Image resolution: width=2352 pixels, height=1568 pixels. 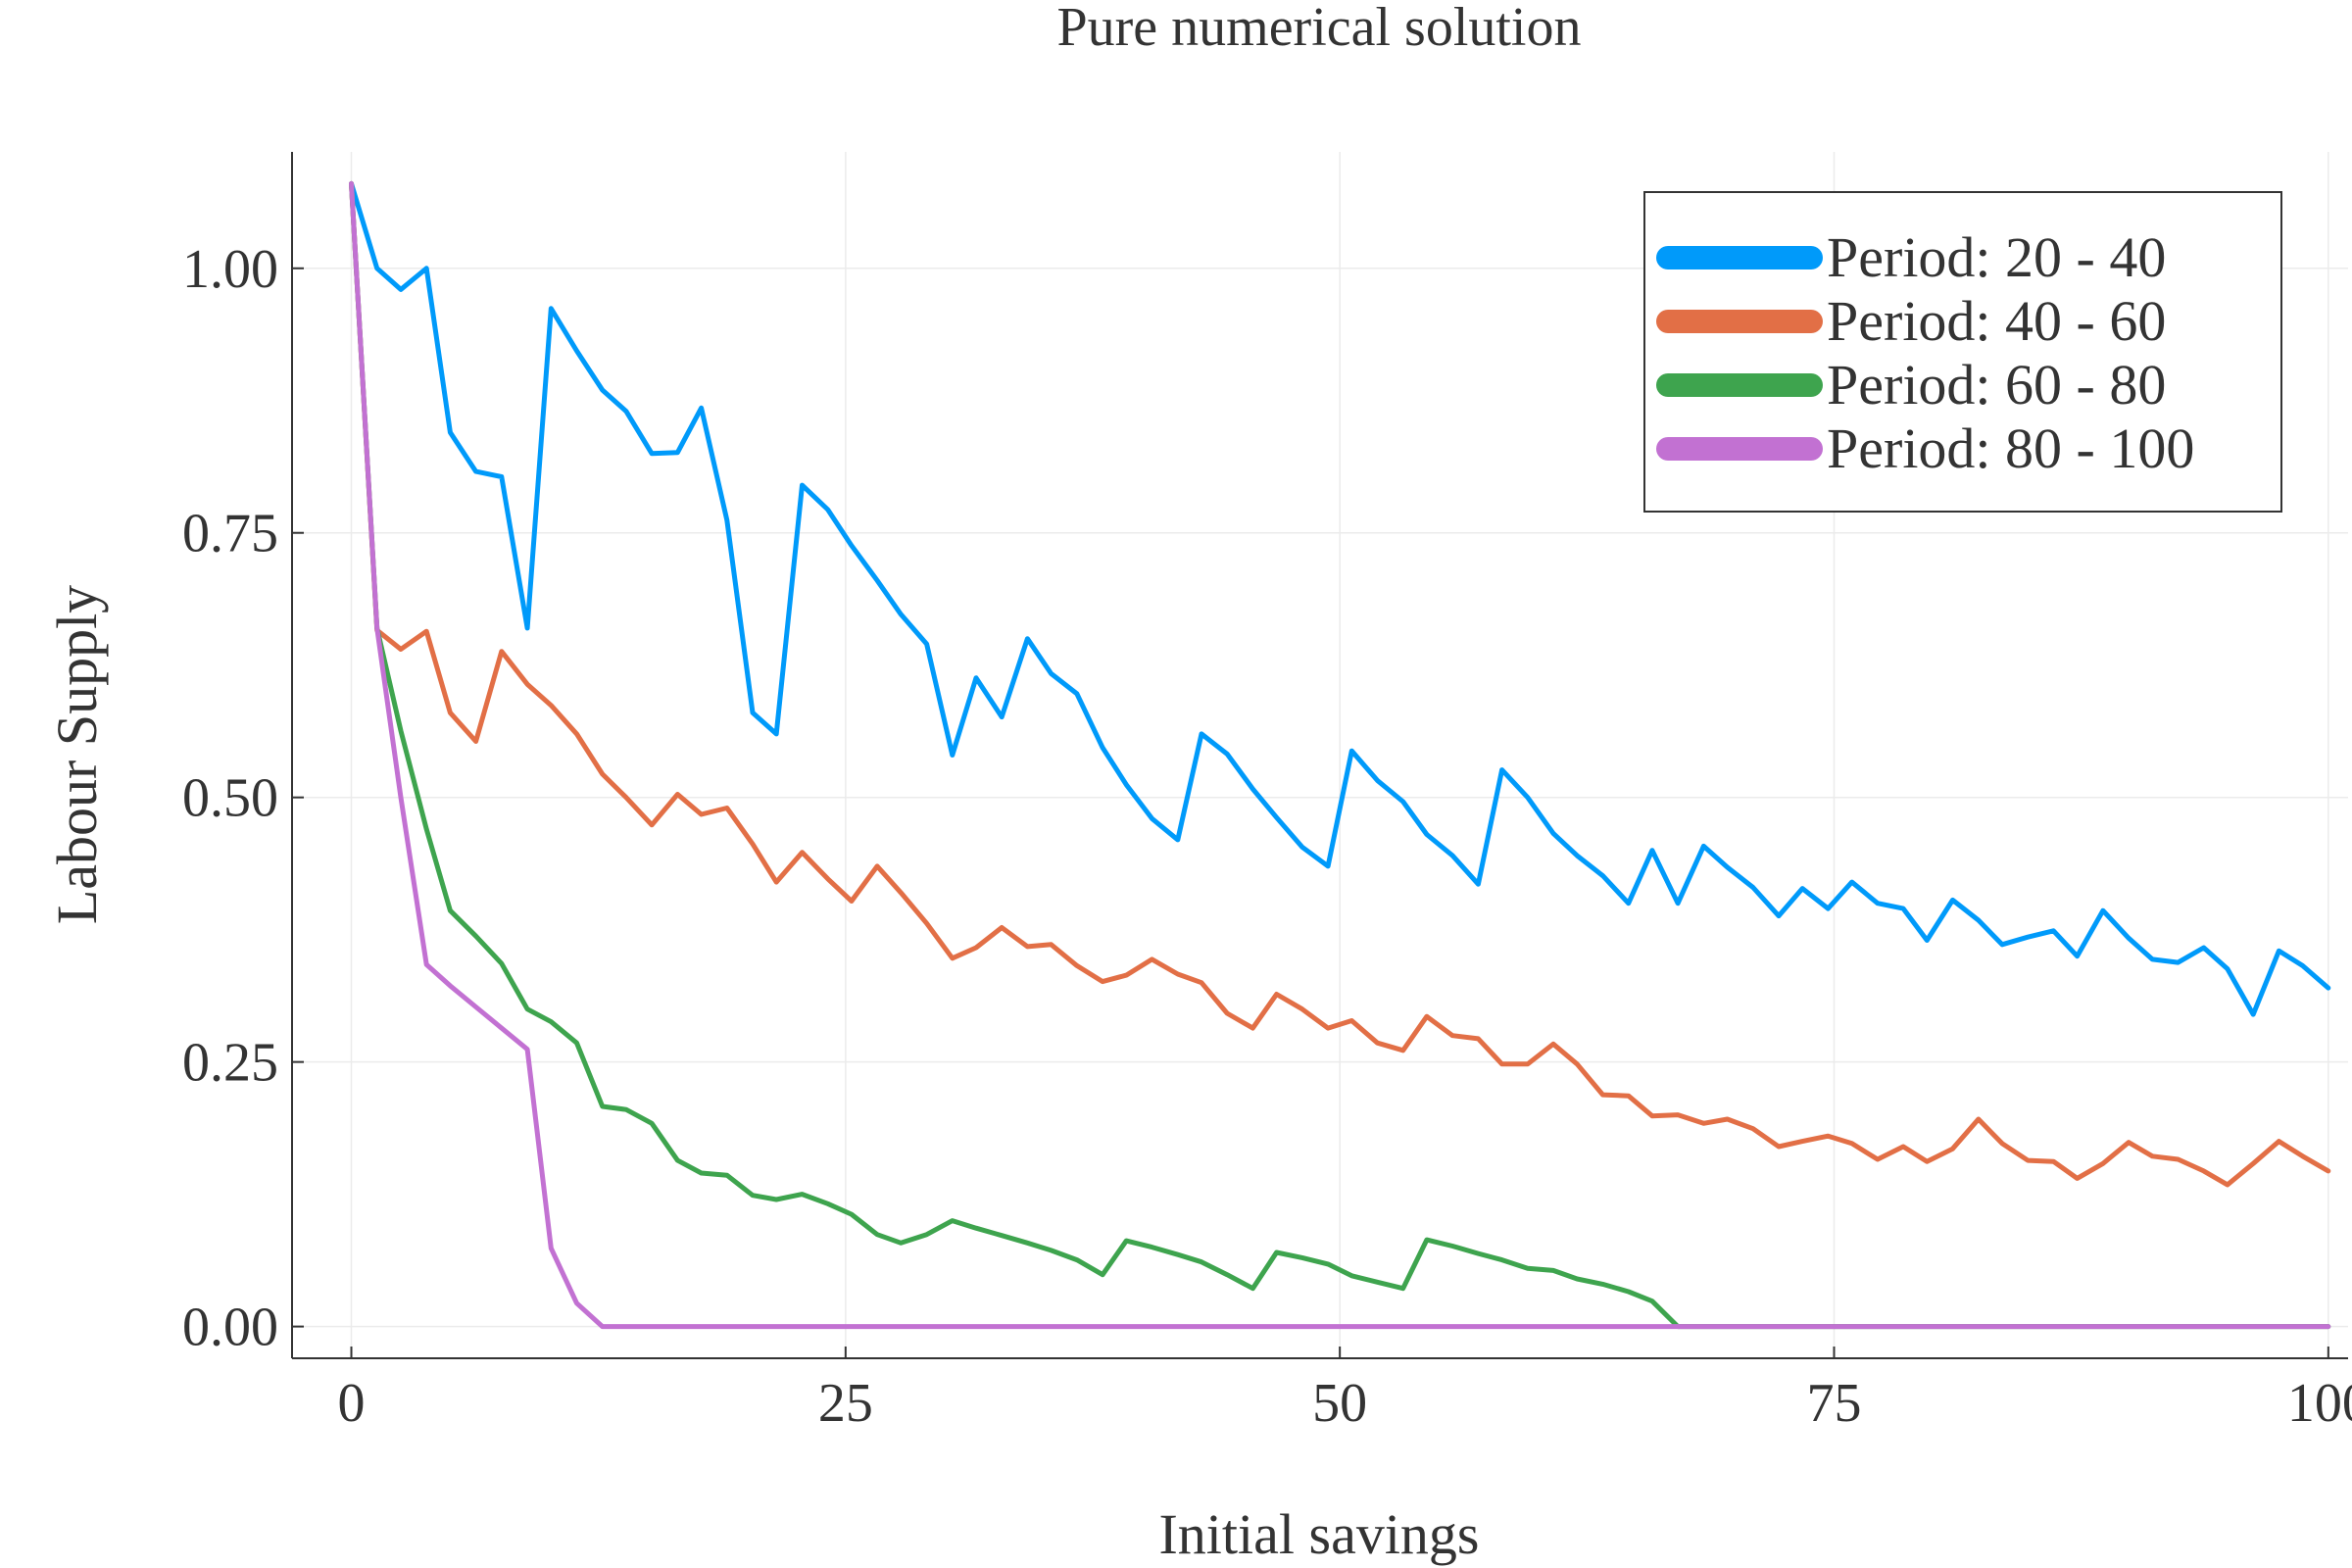 I want to click on y-tick-label: 0.25, so click(x=230, y=1063).